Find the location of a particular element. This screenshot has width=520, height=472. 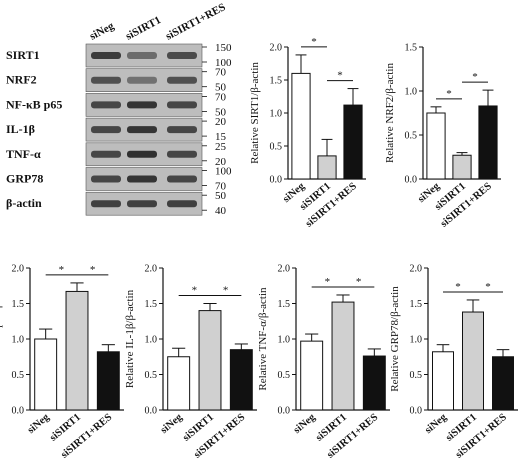

mw-marker-label: 40 is located at coordinates (221, 211).